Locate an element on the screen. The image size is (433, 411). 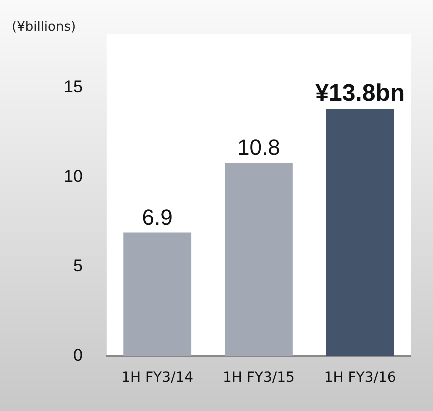
y-tick-label: 5 is located at coordinates (78, 266).